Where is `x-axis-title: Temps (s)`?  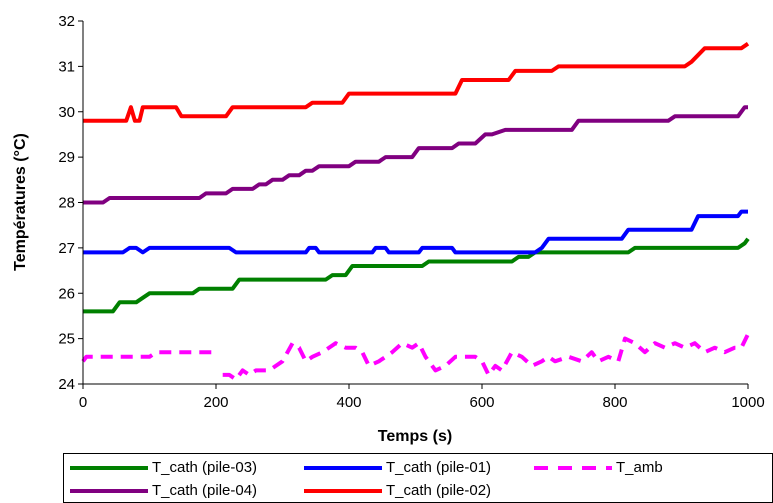
x-axis-title: Temps (s) is located at coordinates (415, 436).